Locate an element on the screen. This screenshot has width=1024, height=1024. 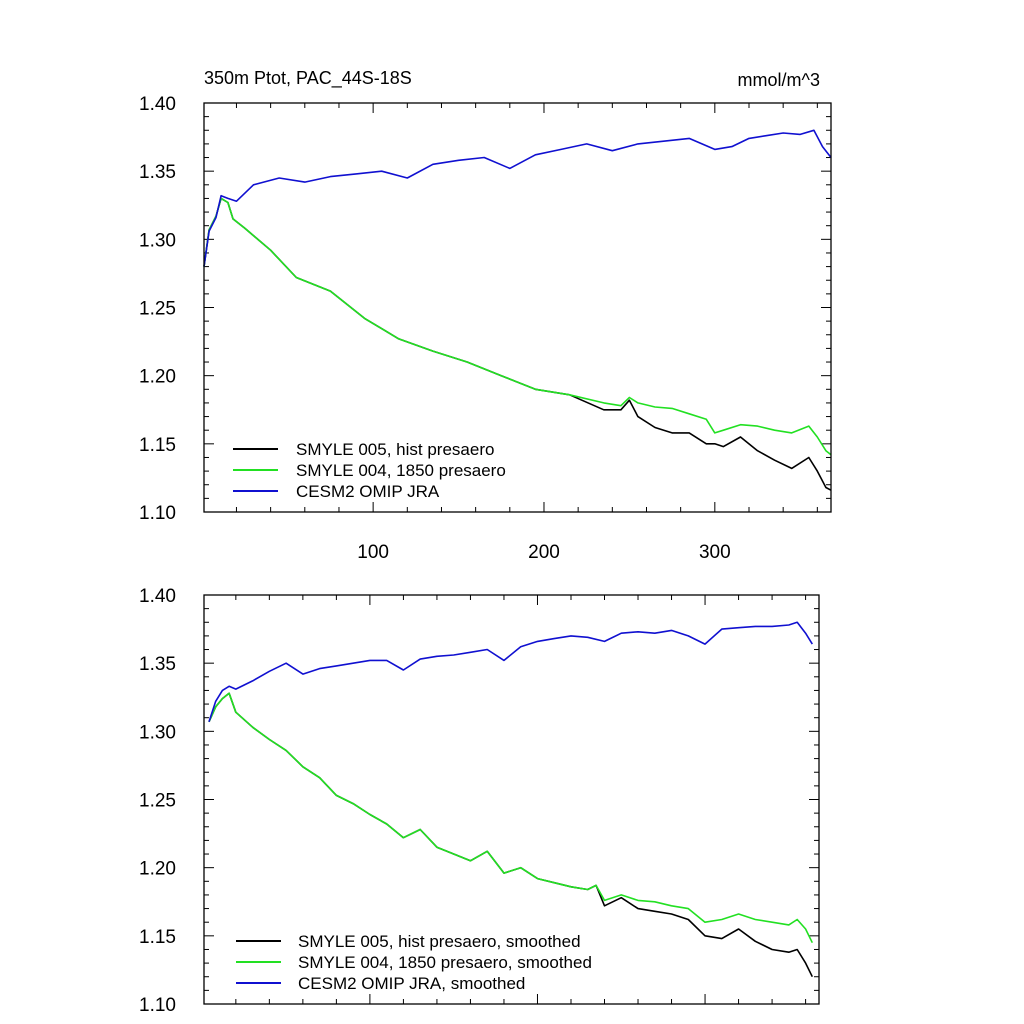
top-chart-units: mmol/m^3 is located at coordinates (779, 80).